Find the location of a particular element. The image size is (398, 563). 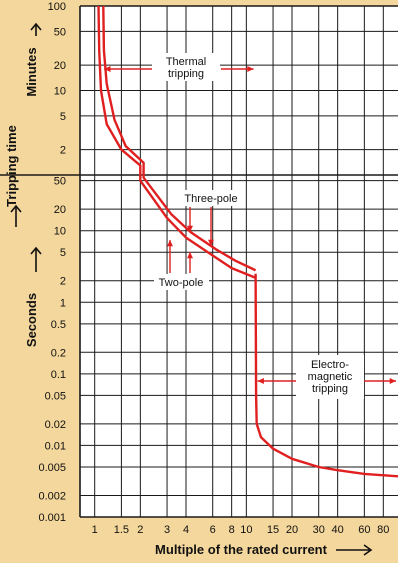

y-tick-label-seconds: 0.02 is located at coordinates (55, 425).